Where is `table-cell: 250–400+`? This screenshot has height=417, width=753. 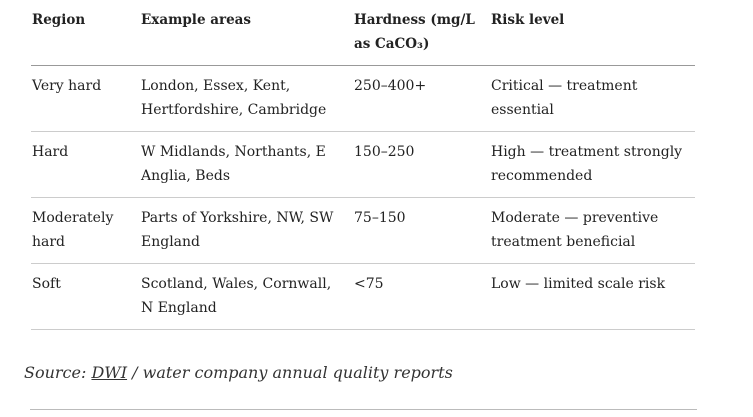 table-cell: 250–400+ is located at coordinates (421, 98).